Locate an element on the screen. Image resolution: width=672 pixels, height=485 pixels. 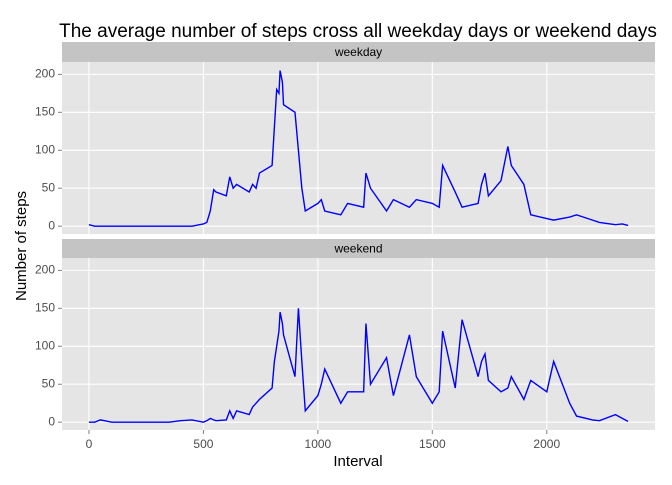
x-tick-label: 500 is located at coordinates (203, 444).